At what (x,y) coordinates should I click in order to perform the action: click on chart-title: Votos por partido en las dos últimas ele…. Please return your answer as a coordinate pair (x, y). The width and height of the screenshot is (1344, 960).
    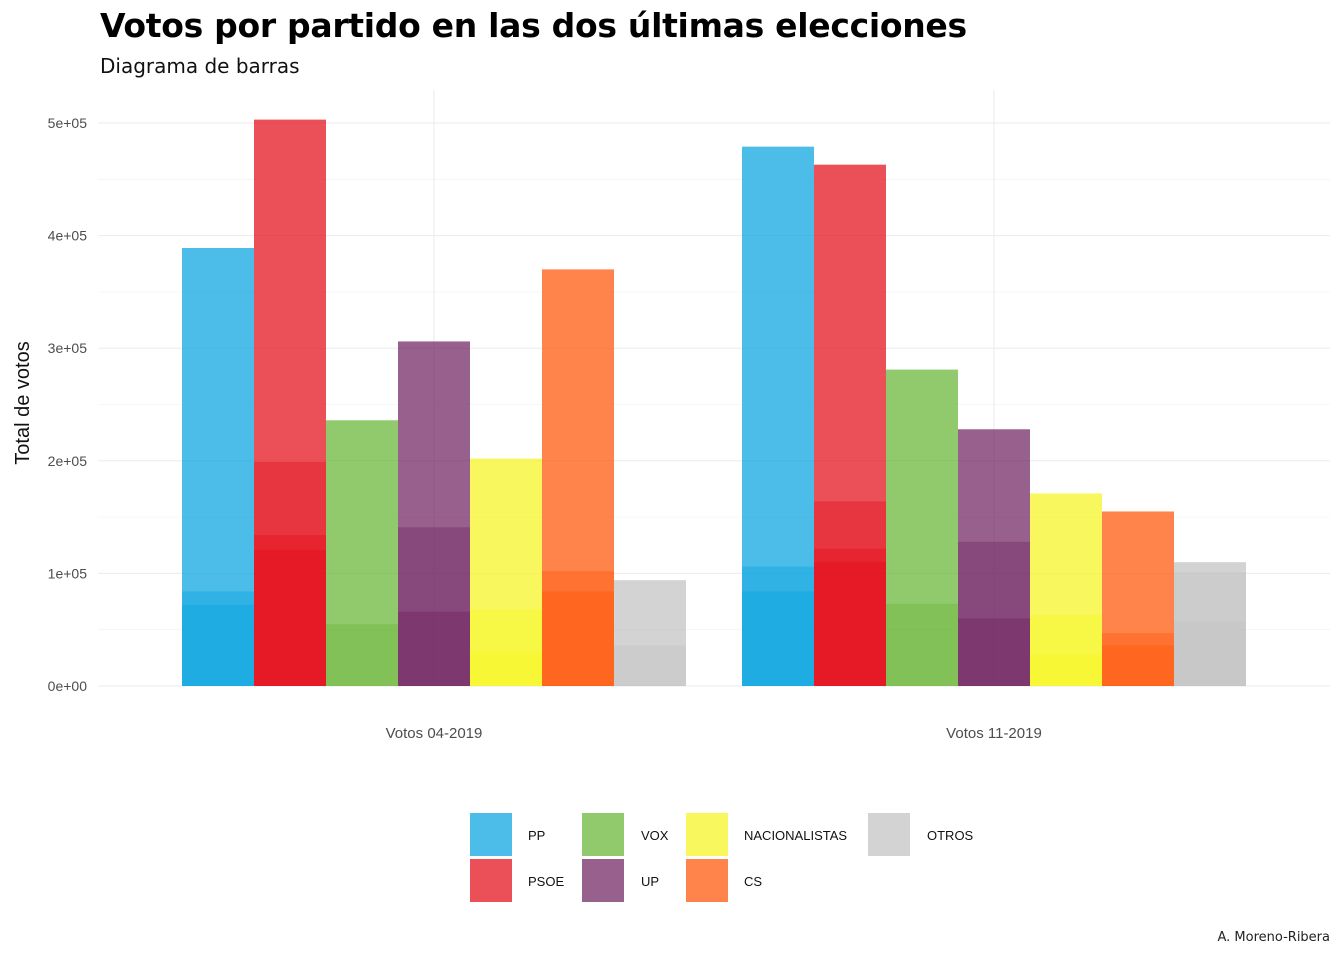
    Looking at the image, I should click on (533, 25).